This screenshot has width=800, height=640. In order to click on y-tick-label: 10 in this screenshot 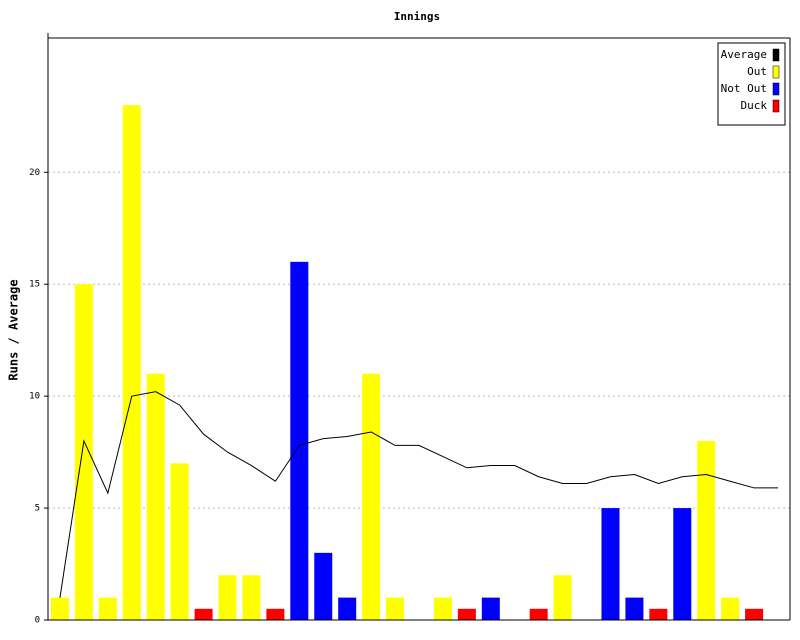, I will do `click(34, 397)`.